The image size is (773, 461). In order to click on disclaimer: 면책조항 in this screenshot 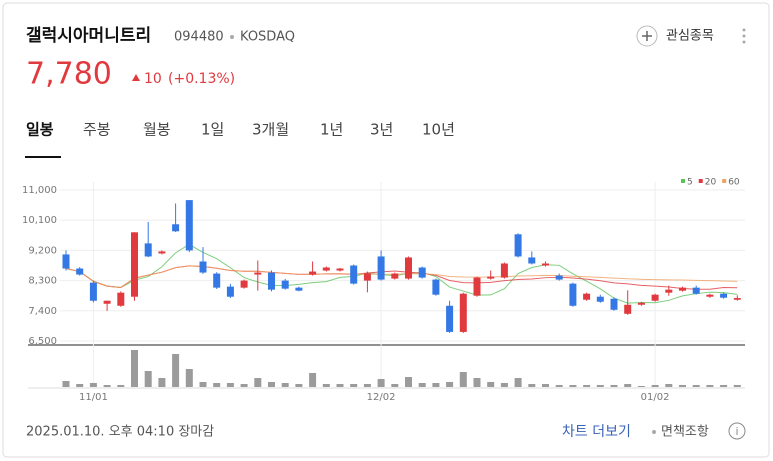, I will do `click(685, 432)`.